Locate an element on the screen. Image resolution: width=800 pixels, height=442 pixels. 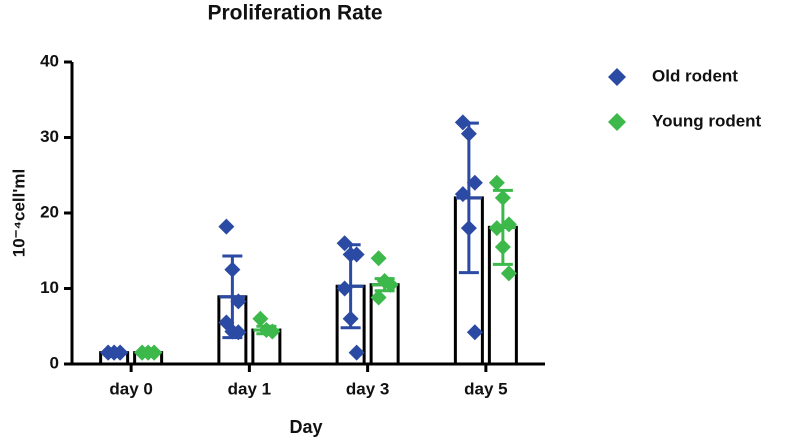
legend-label: Old rodent is located at coordinates (695, 75).